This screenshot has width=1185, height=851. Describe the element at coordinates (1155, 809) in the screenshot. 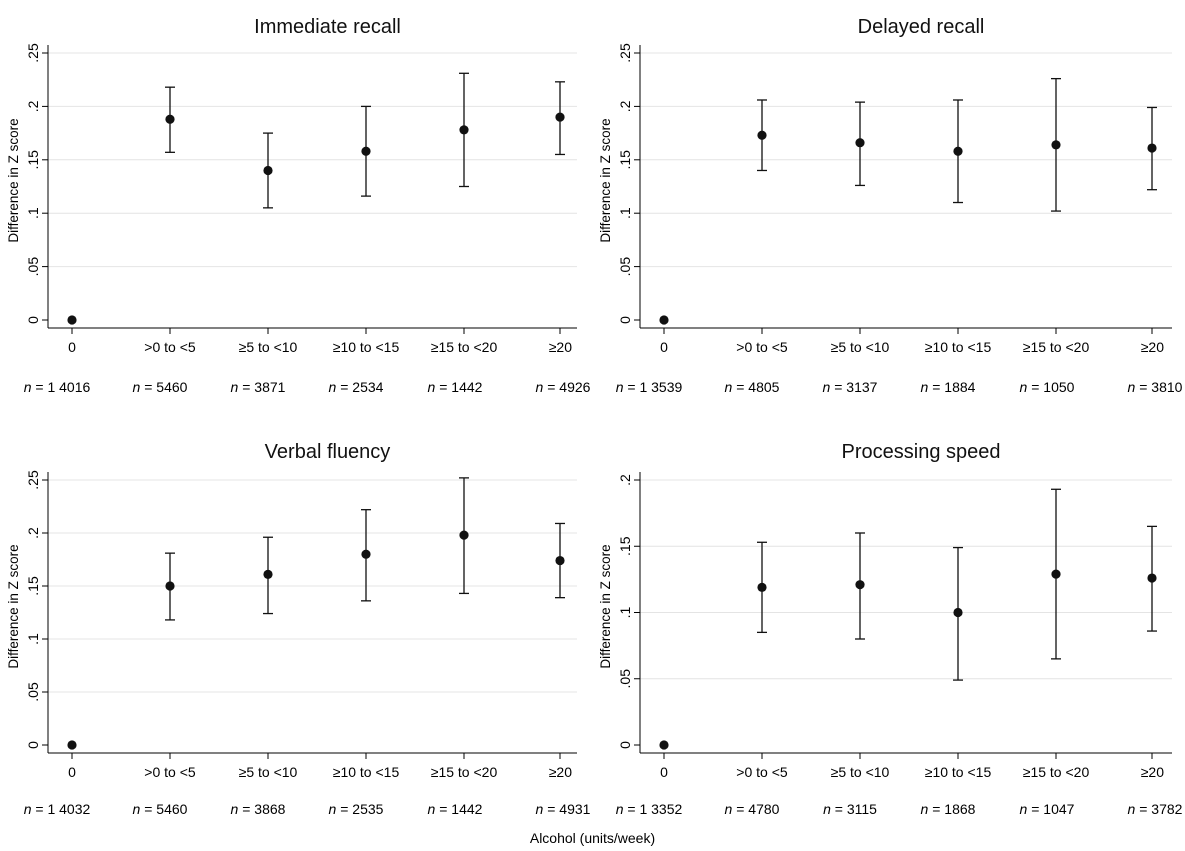

I see `n-label: n = 3782` at that location.